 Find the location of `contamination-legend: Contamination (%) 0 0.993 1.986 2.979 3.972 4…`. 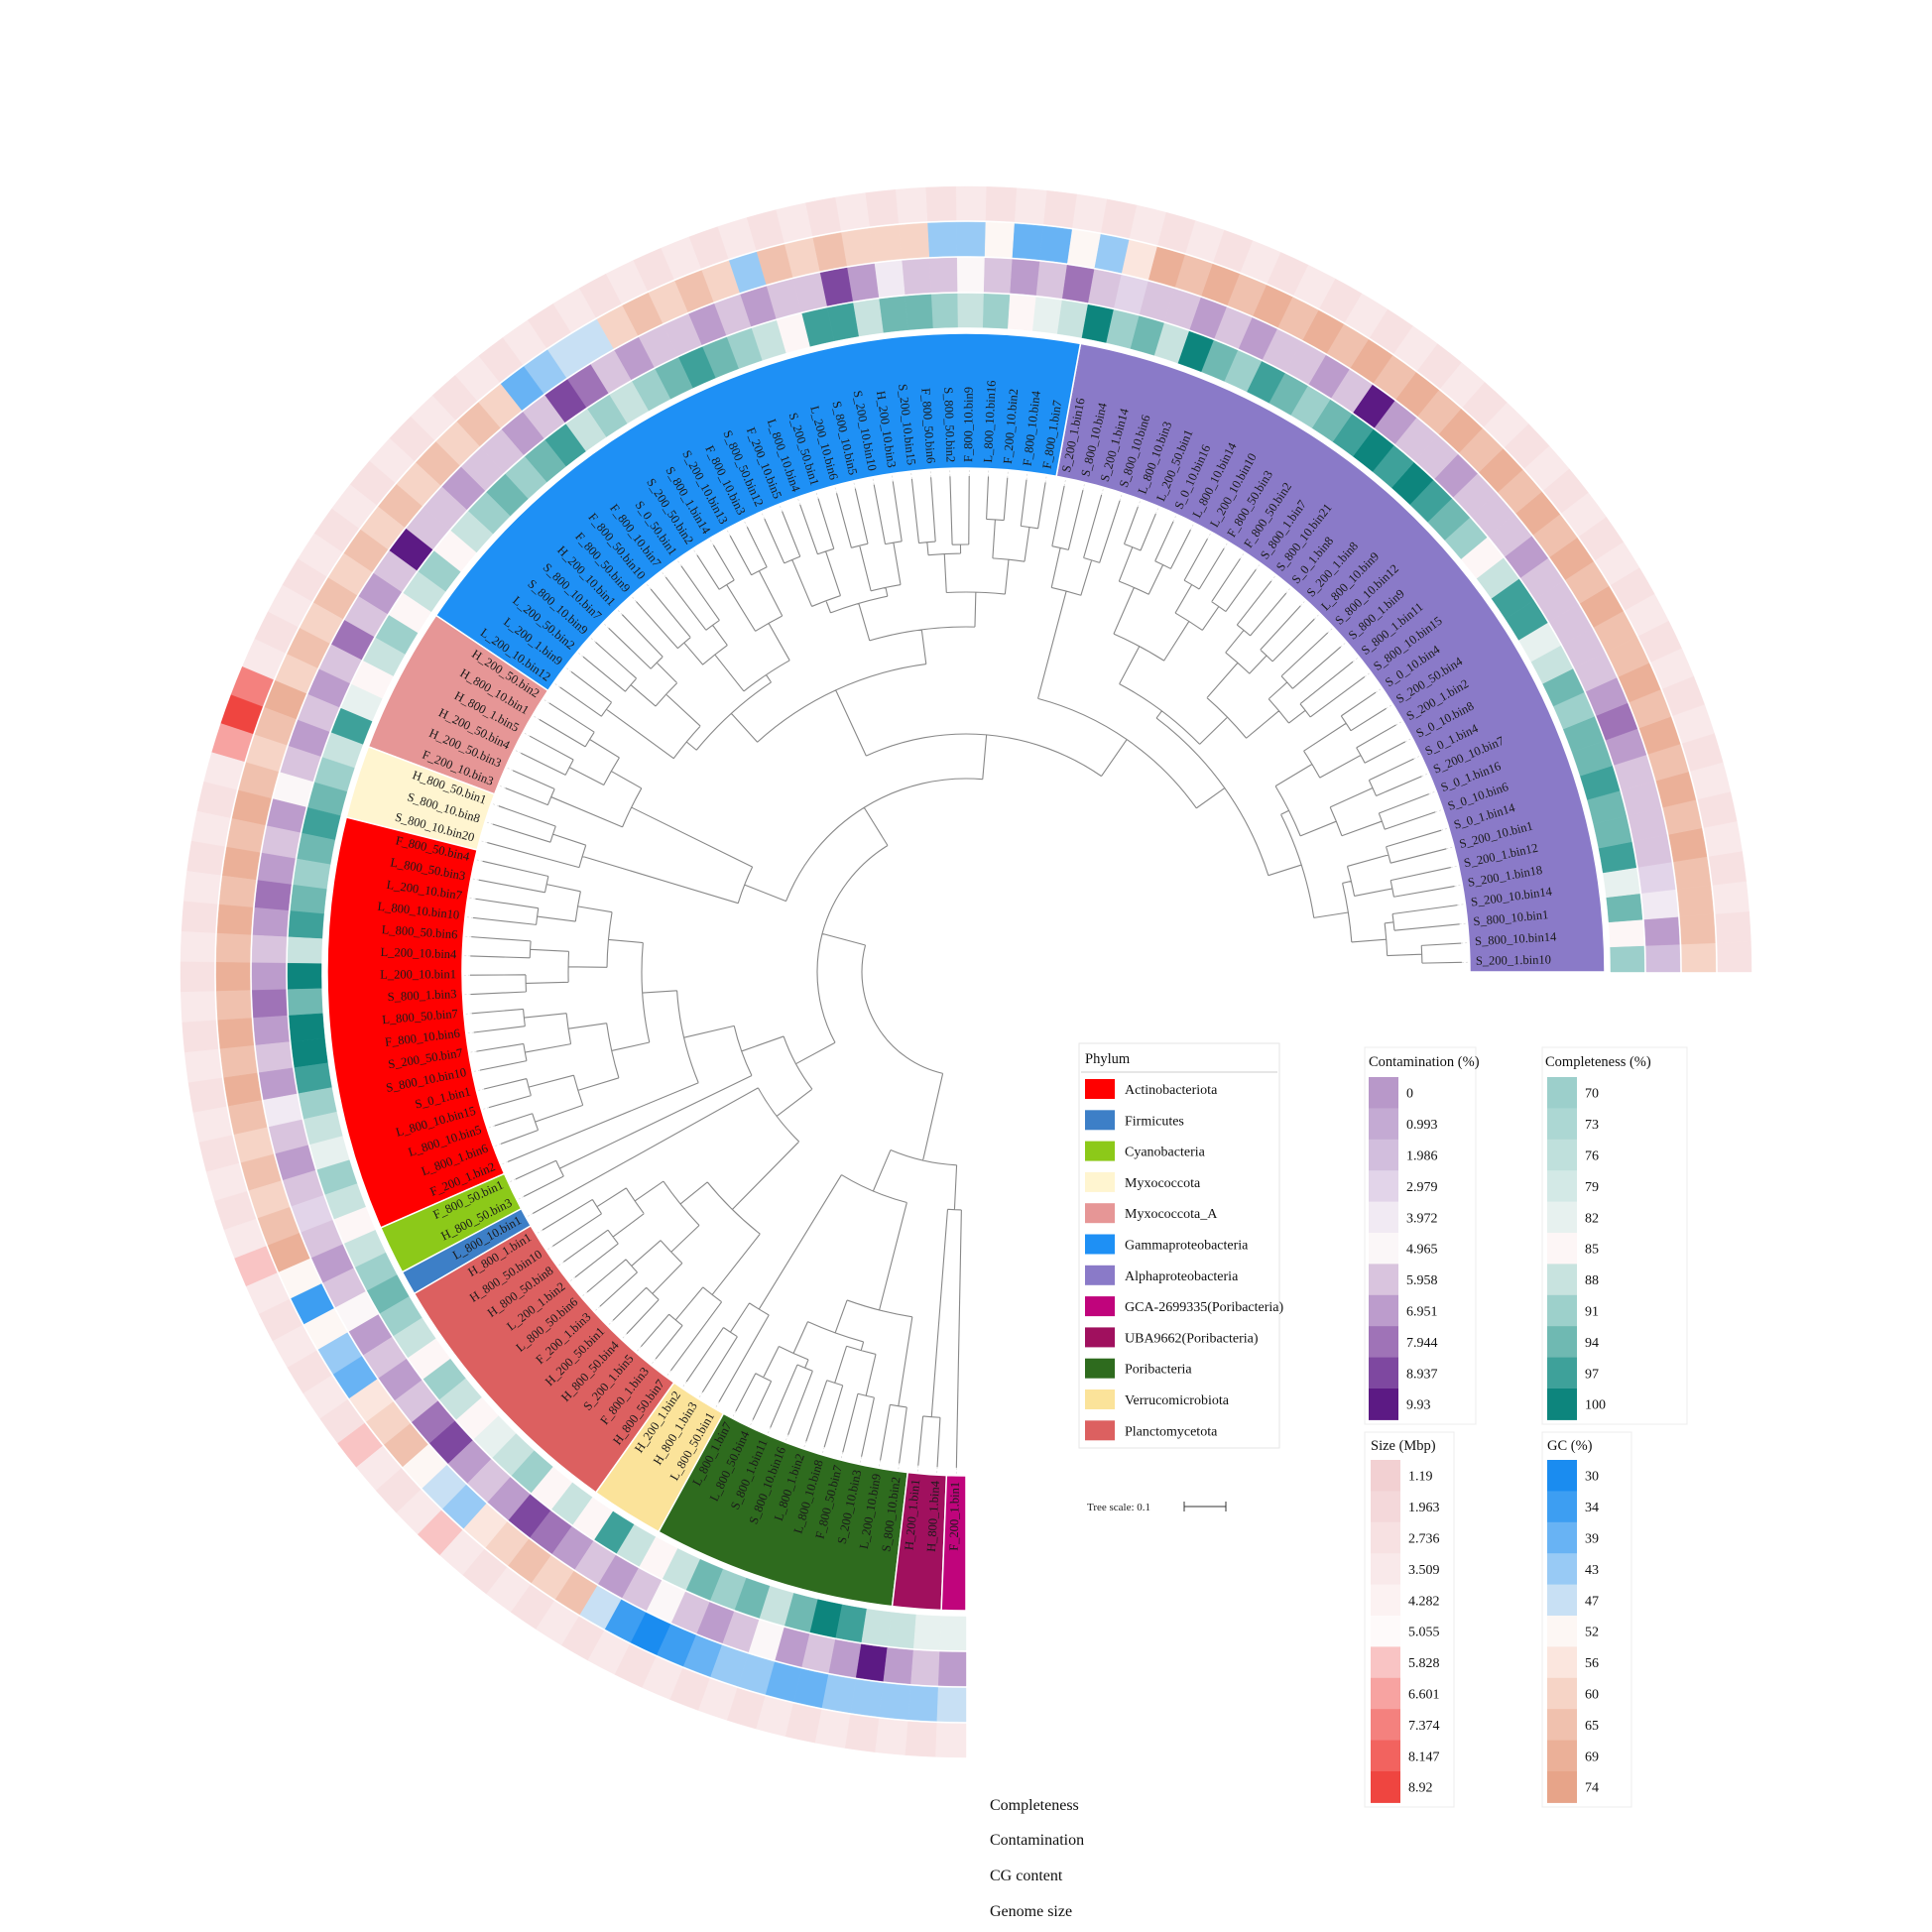

contamination-legend: Contamination (%) 0 0.993 1.986 2.979 3.972 4… is located at coordinates (1422, 1235).